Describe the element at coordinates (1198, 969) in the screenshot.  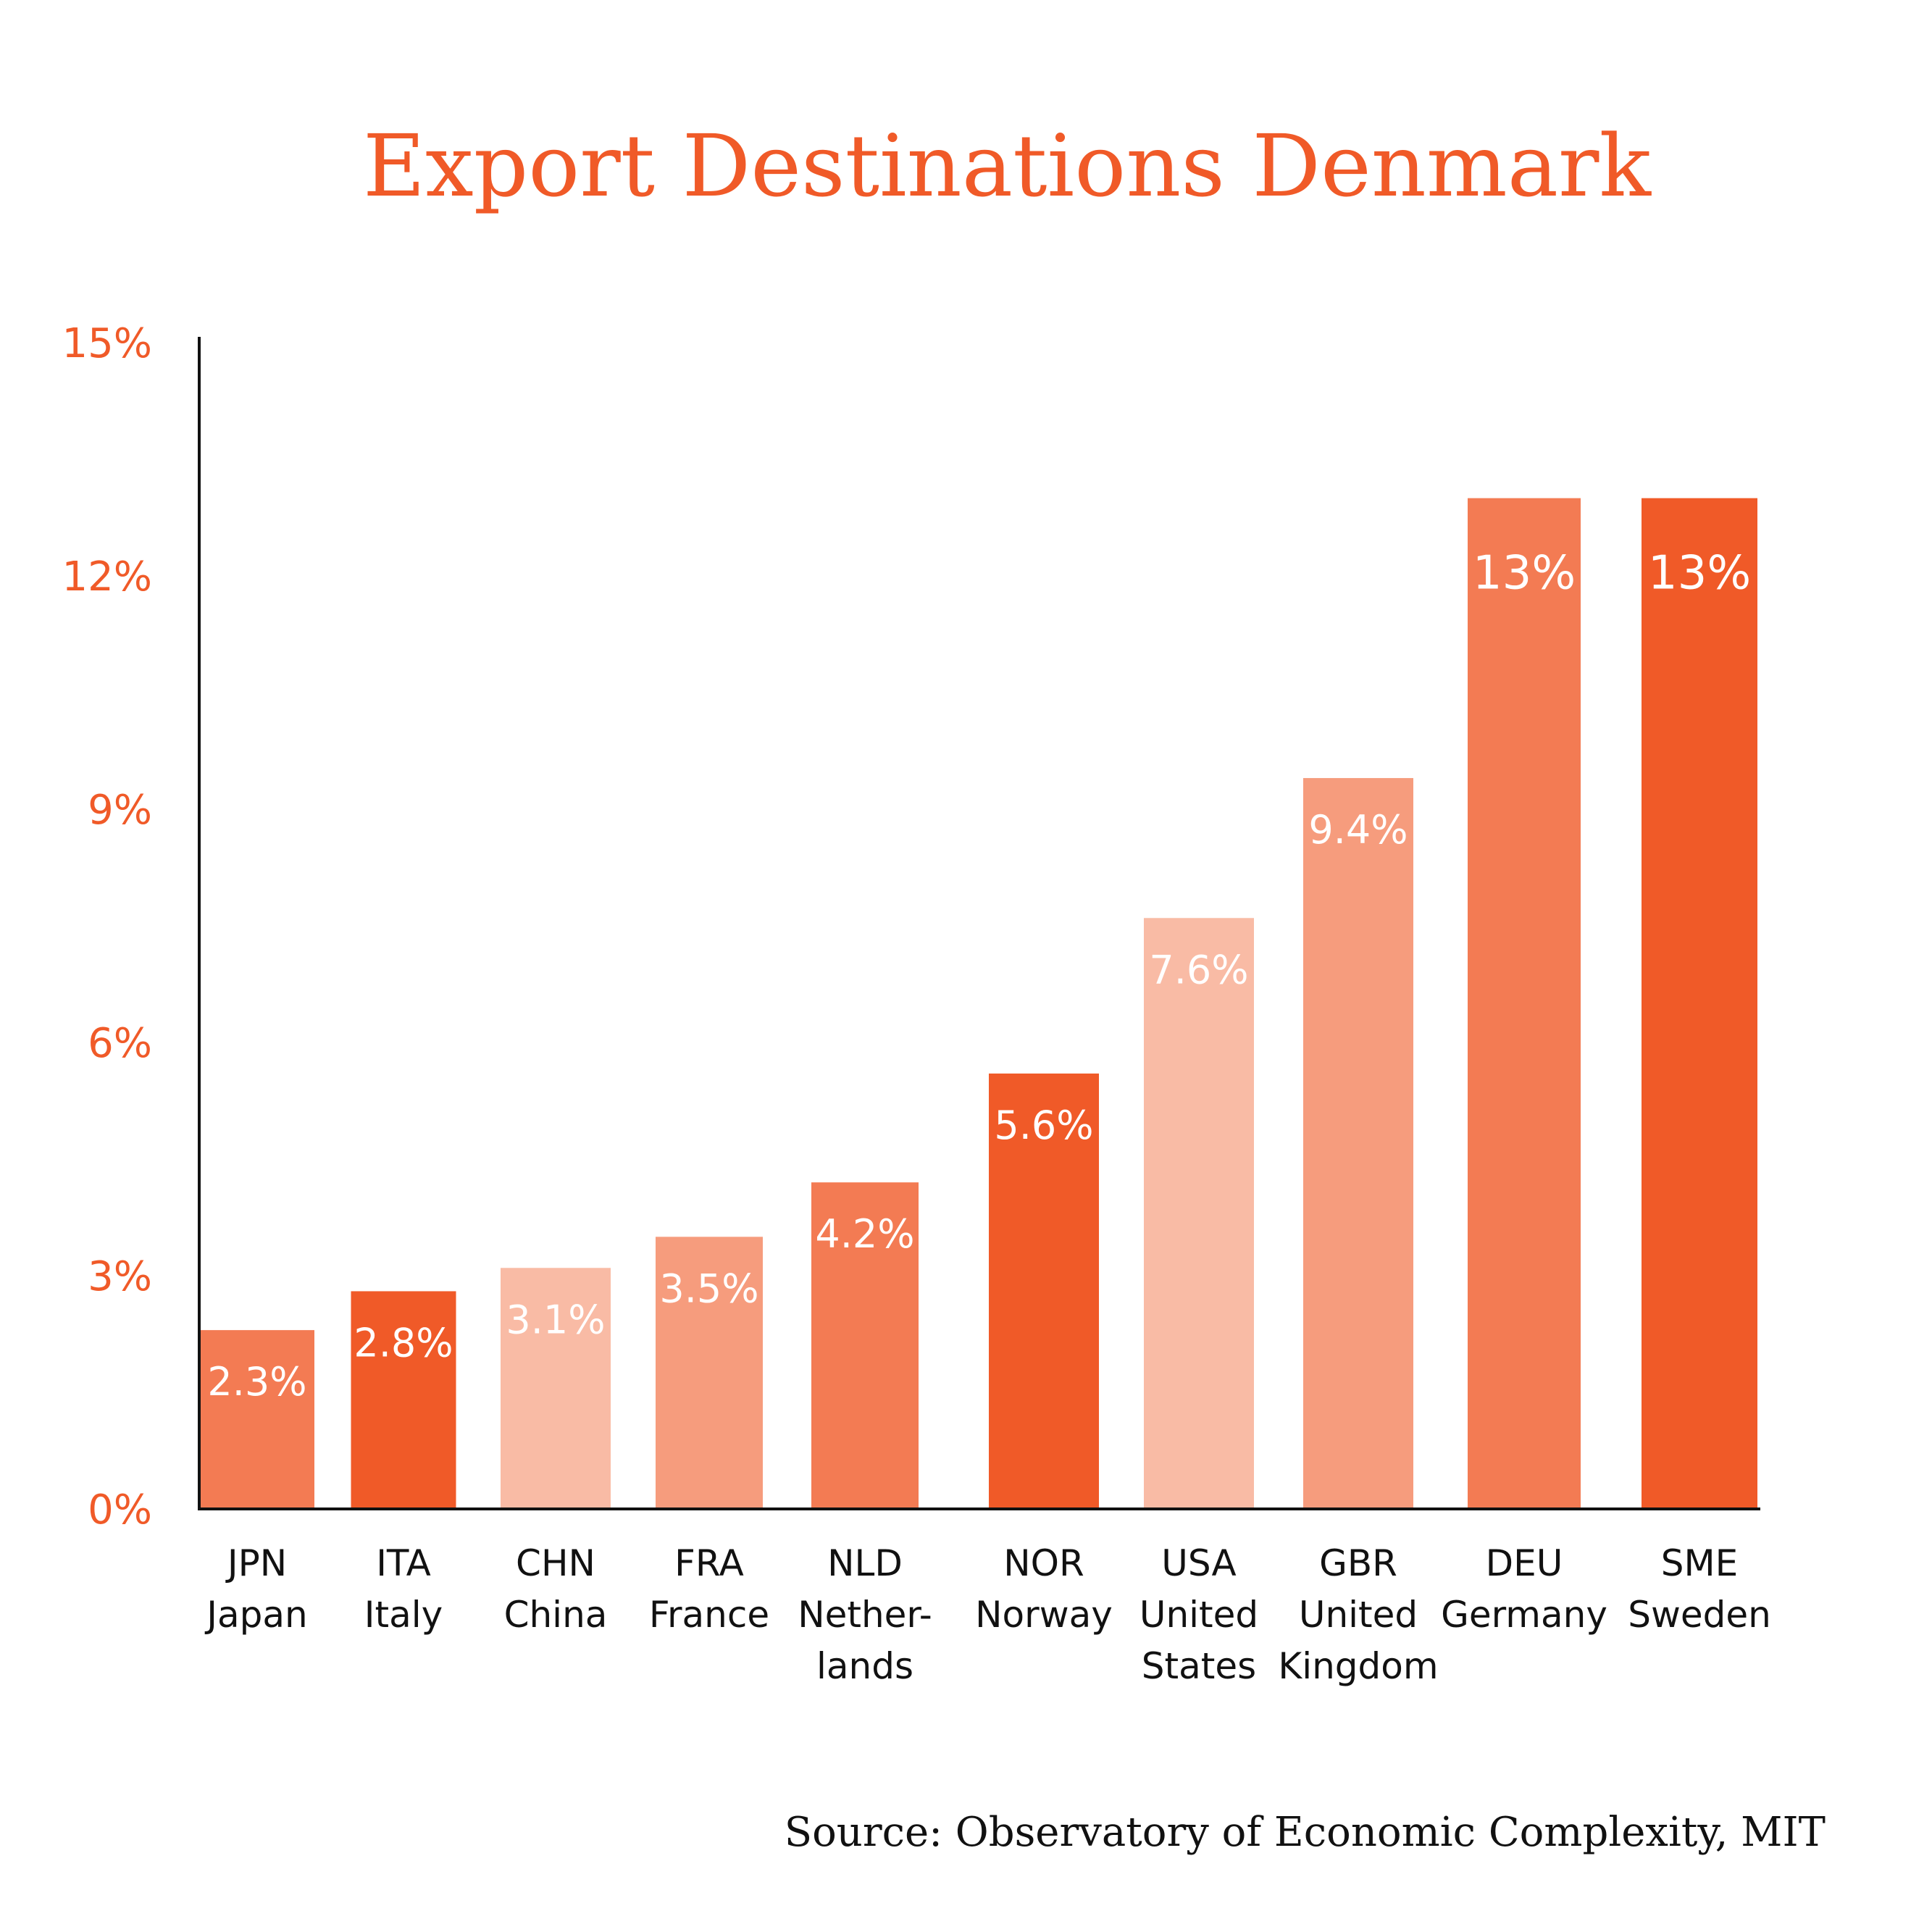
I see `bar-value-label: 7.6%` at that location.